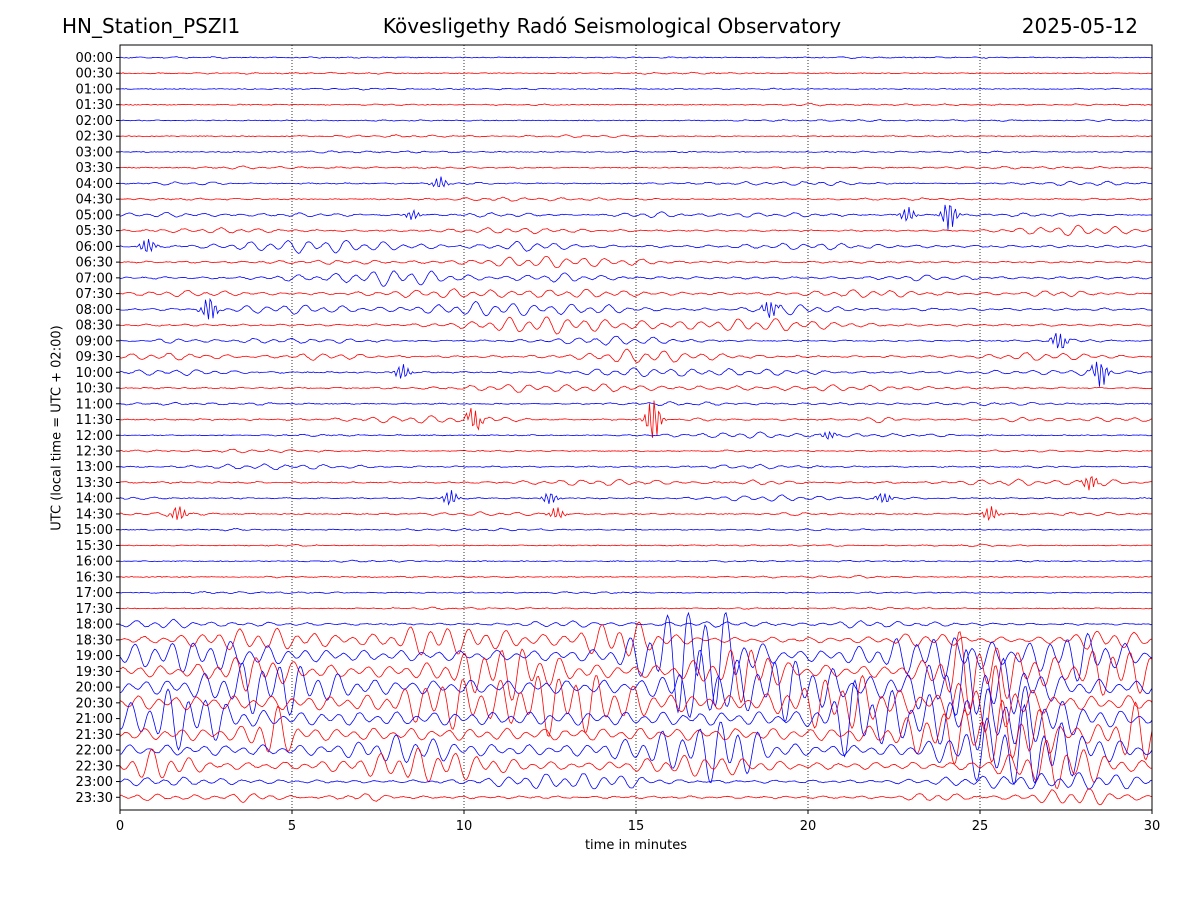 This screenshot has height=900, width=1200. Describe the element at coordinates (120, 826) in the screenshot. I see `x-tick-label: 0` at that location.